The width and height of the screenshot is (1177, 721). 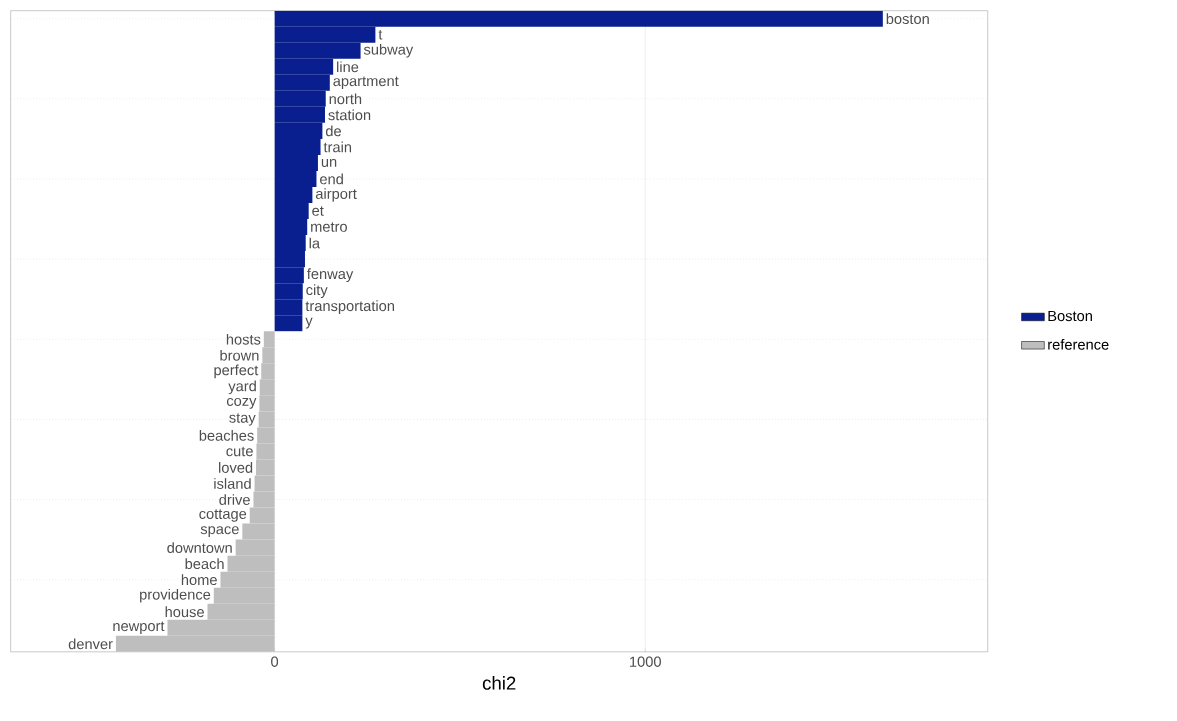 I want to click on y-tick-label: providence, so click(x=175, y=595).